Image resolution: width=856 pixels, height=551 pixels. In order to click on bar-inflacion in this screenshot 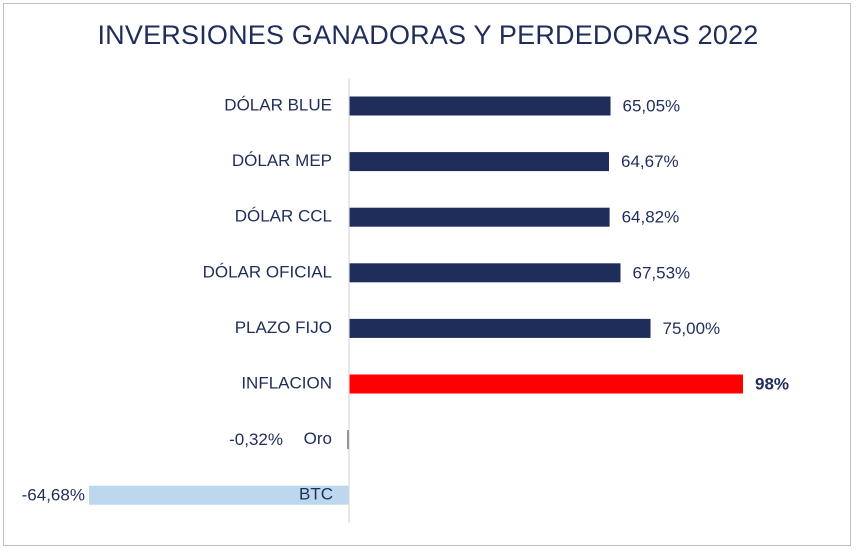, I will do `click(546, 384)`.